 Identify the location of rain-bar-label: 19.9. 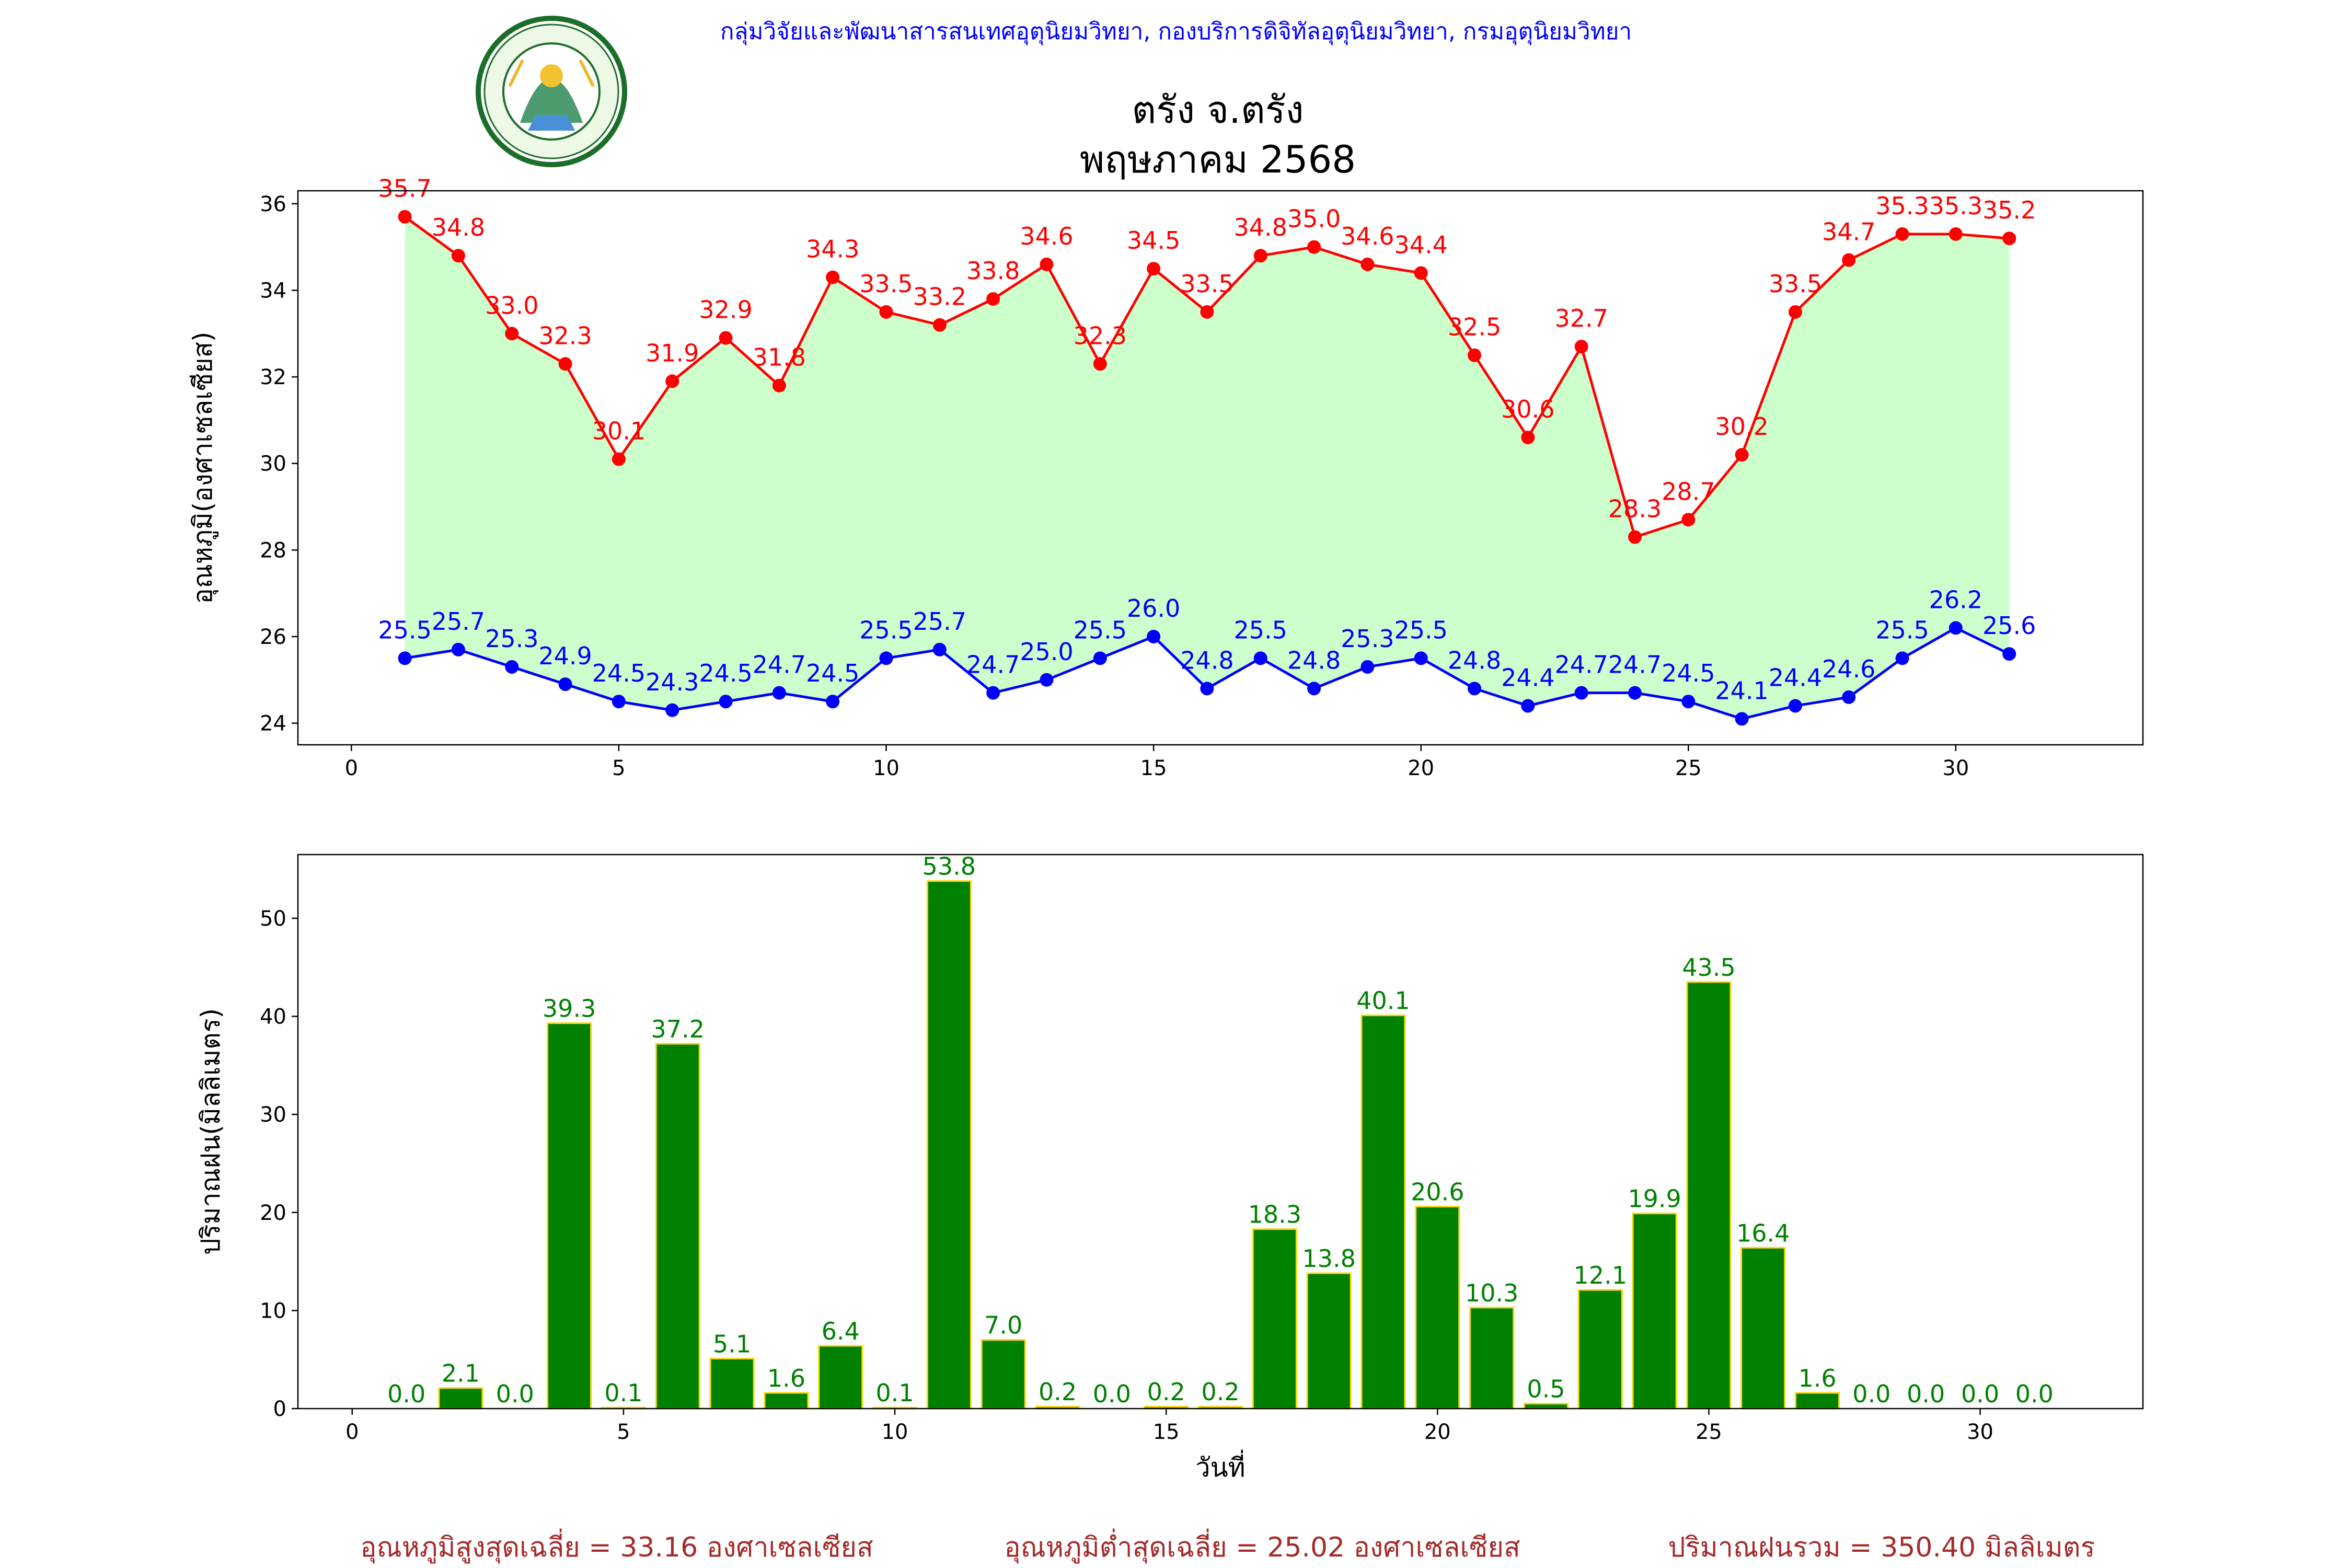
(1654, 1199).